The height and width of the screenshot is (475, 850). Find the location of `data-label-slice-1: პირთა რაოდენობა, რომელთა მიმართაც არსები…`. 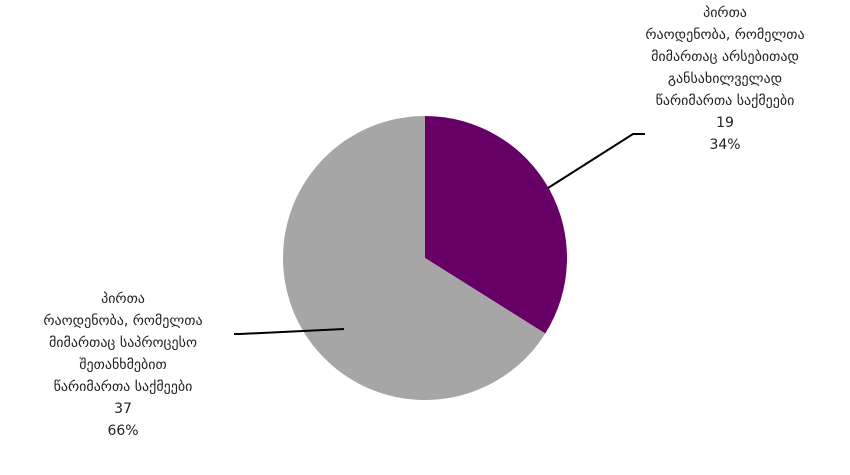

data-label-slice-1: პირთა რაოდენობა, რომელთა მიმართაც არსები… is located at coordinates (720, 79).